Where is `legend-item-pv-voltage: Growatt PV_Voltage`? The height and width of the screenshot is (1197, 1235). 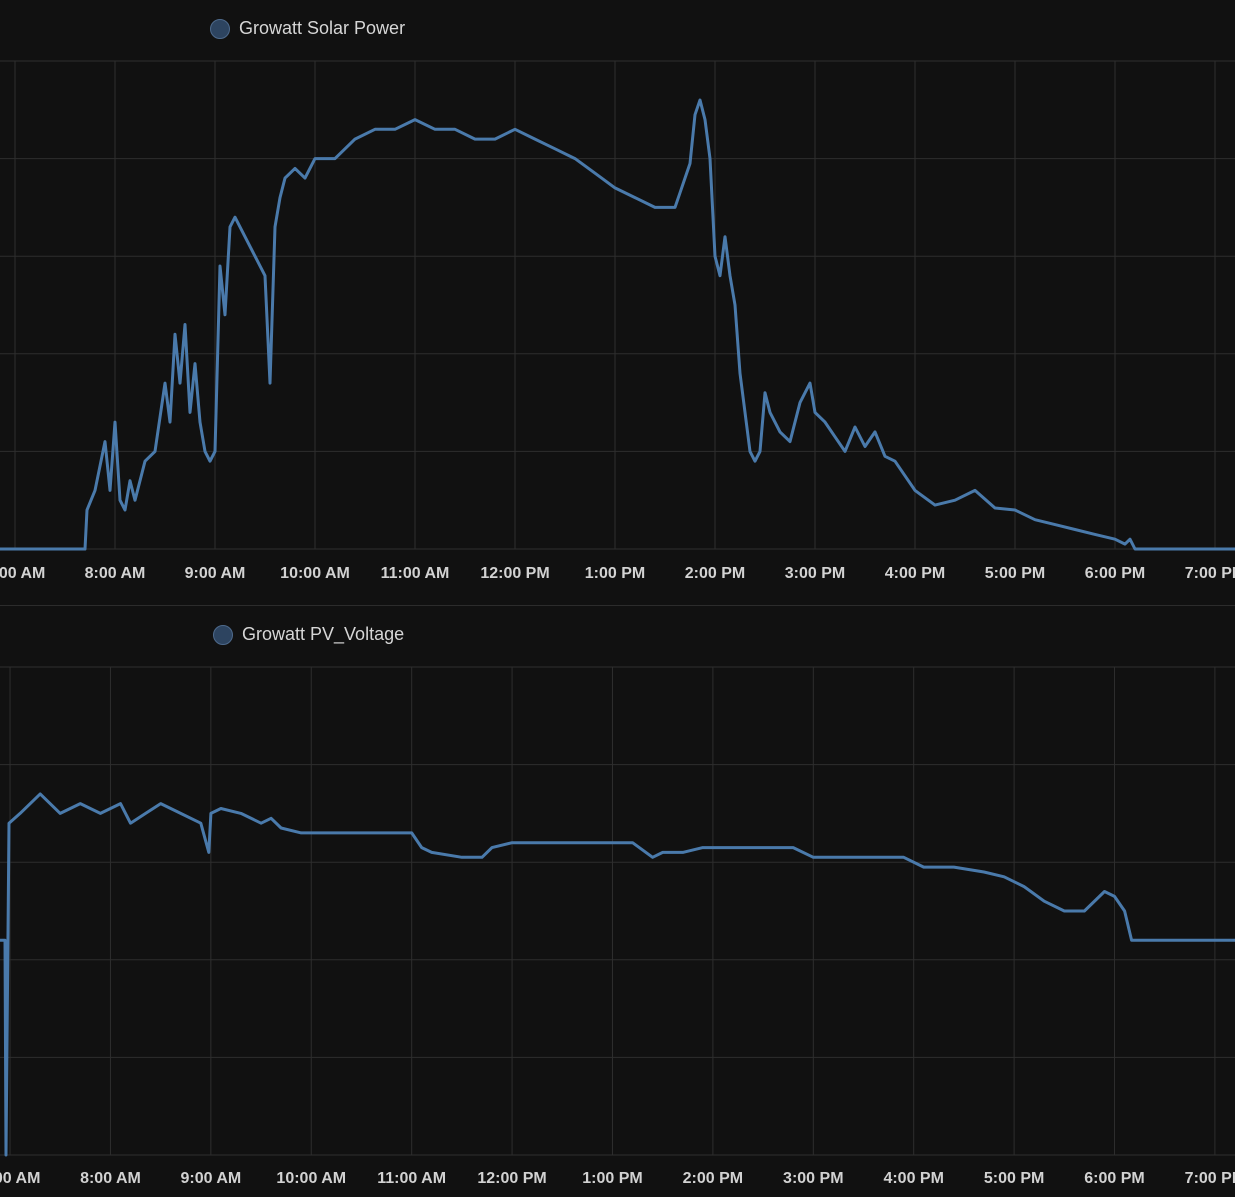 legend-item-pv-voltage: Growatt PV_Voltage is located at coordinates (308, 634).